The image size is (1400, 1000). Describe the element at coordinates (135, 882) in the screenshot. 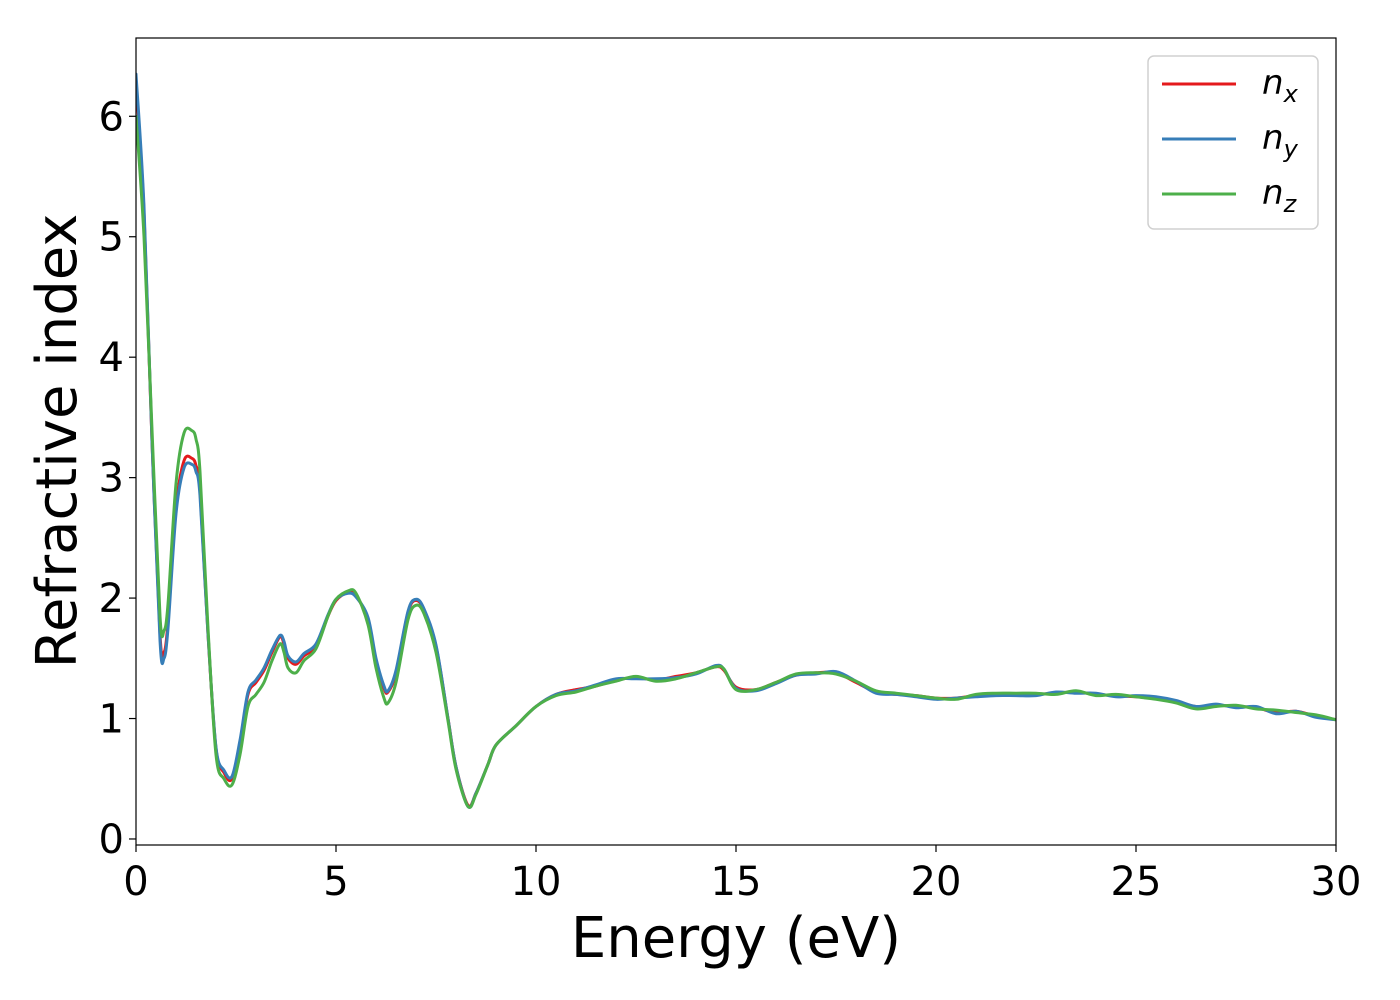

I see `x-tick-label: 0` at that location.